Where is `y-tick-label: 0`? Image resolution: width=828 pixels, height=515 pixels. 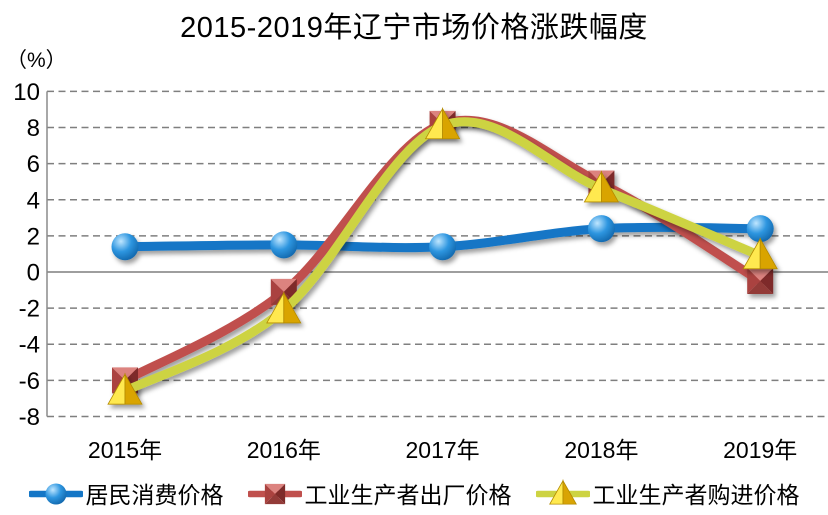 y-tick-label: 0 is located at coordinates (33, 273).